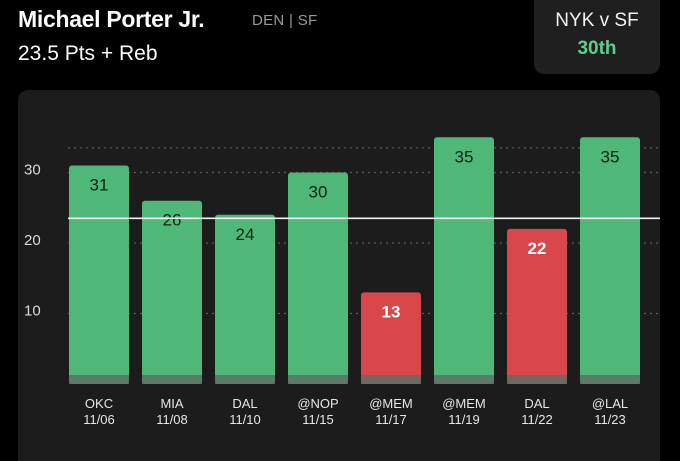 The image size is (680, 461). I want to click on x-tick-date: 11/15, so click(318, 419).